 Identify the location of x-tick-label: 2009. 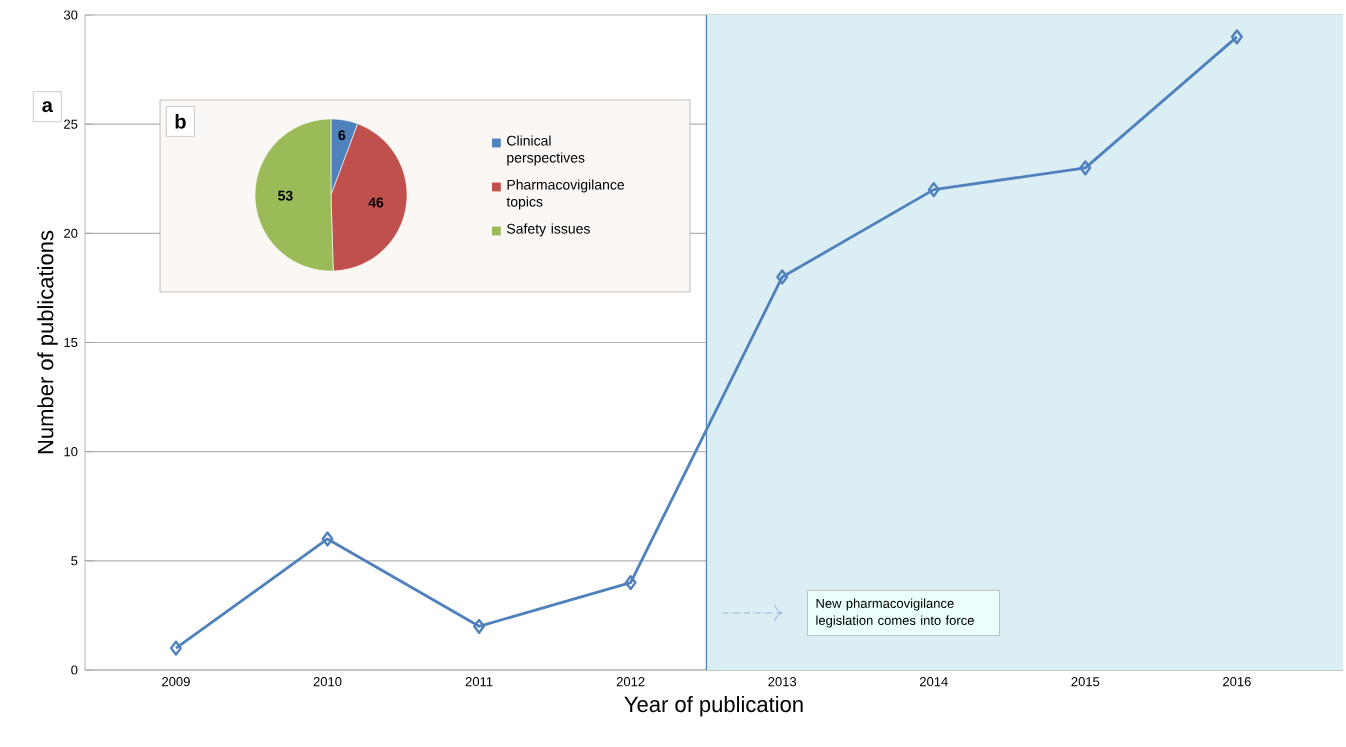
(176, 682).